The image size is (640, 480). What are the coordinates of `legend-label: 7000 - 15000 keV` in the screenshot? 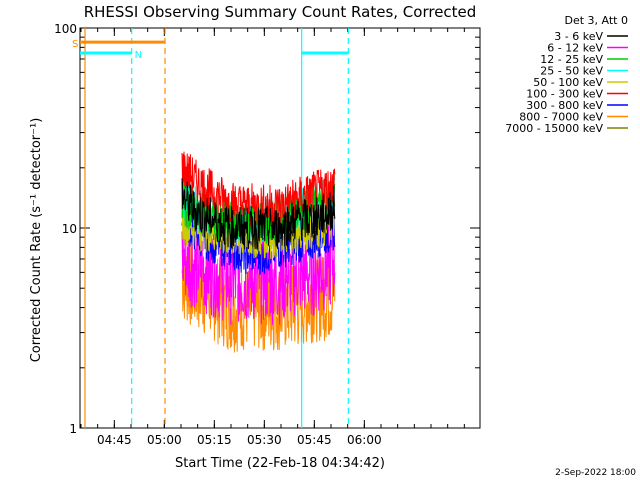 It's located at (554, 128).